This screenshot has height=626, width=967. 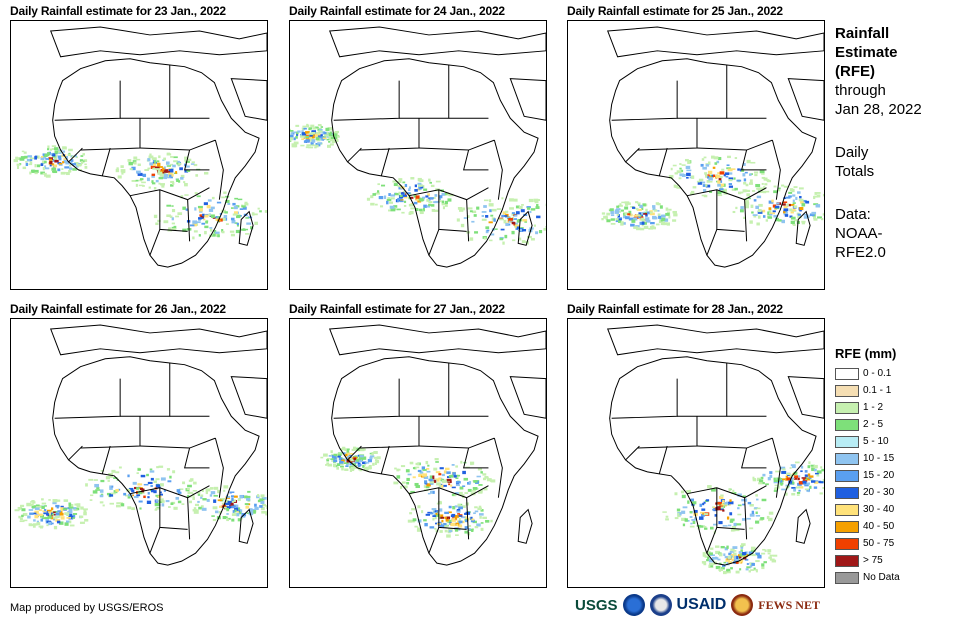 I want to click on legend-label: 40 - 50, so click(x=879, y=526).